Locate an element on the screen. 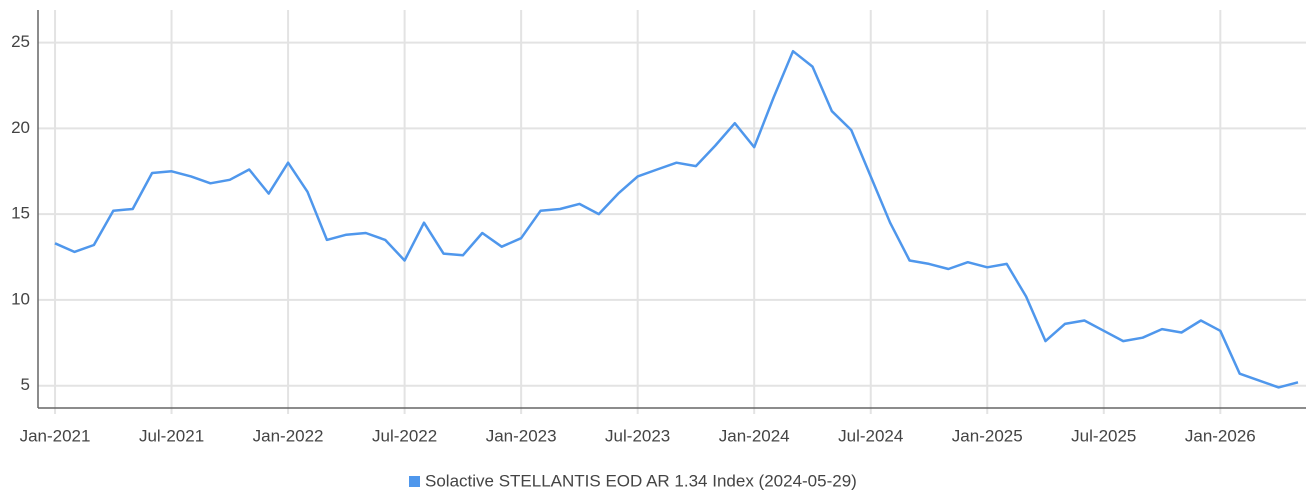 The height and width of the screenshot is (495, 1306). x-tick-label: Jan-2025 is located at coordinates (987, 435).